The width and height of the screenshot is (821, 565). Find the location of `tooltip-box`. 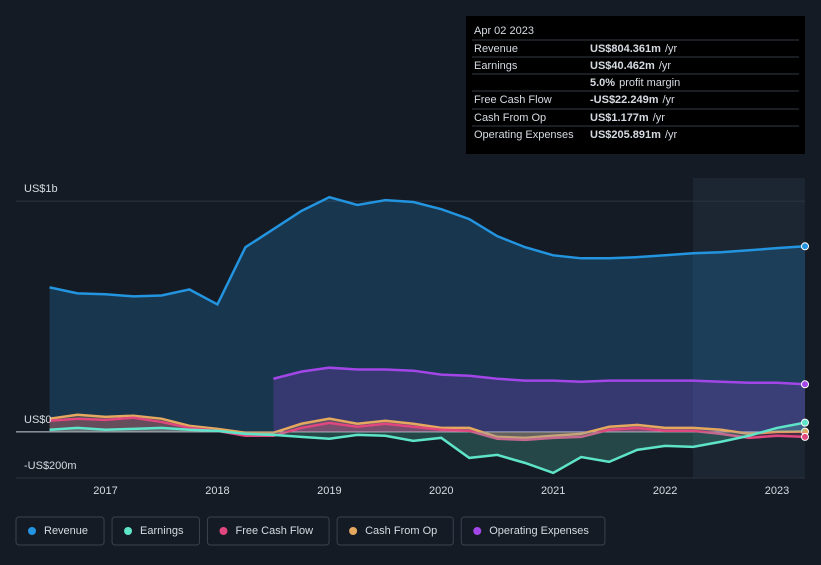

tooltip-box is located at coordinates (635, 85).